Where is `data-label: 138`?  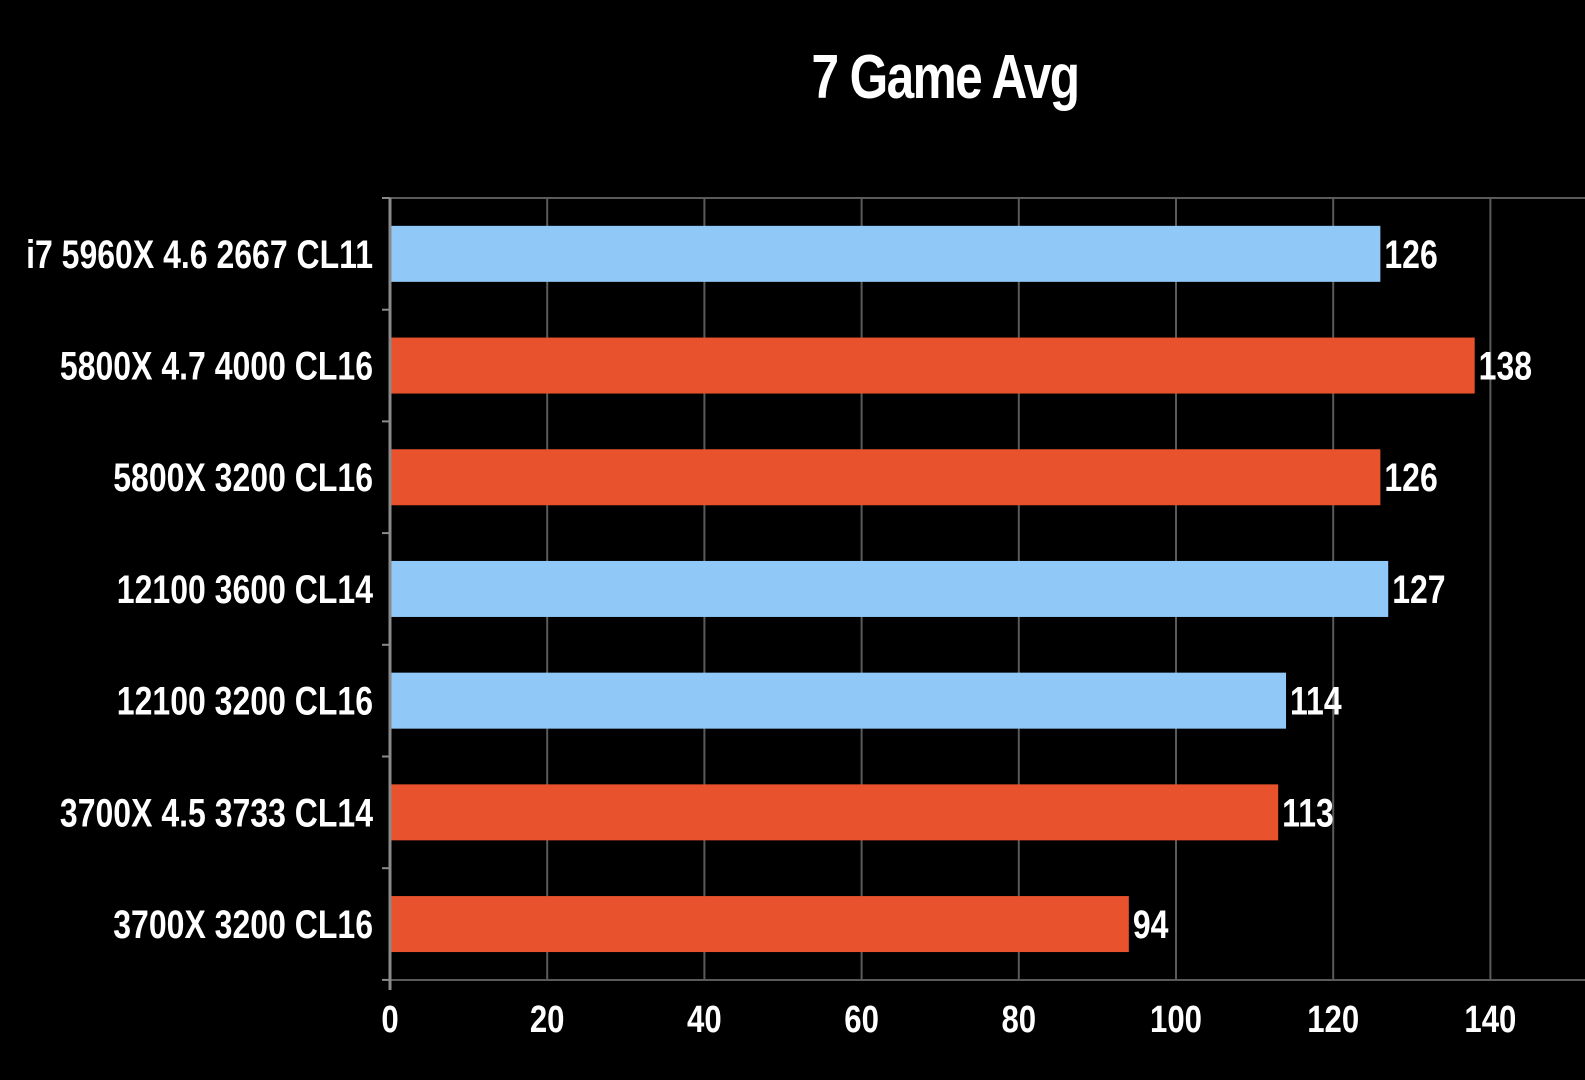
data-label: 138 is located at coordinates (1505, 365).